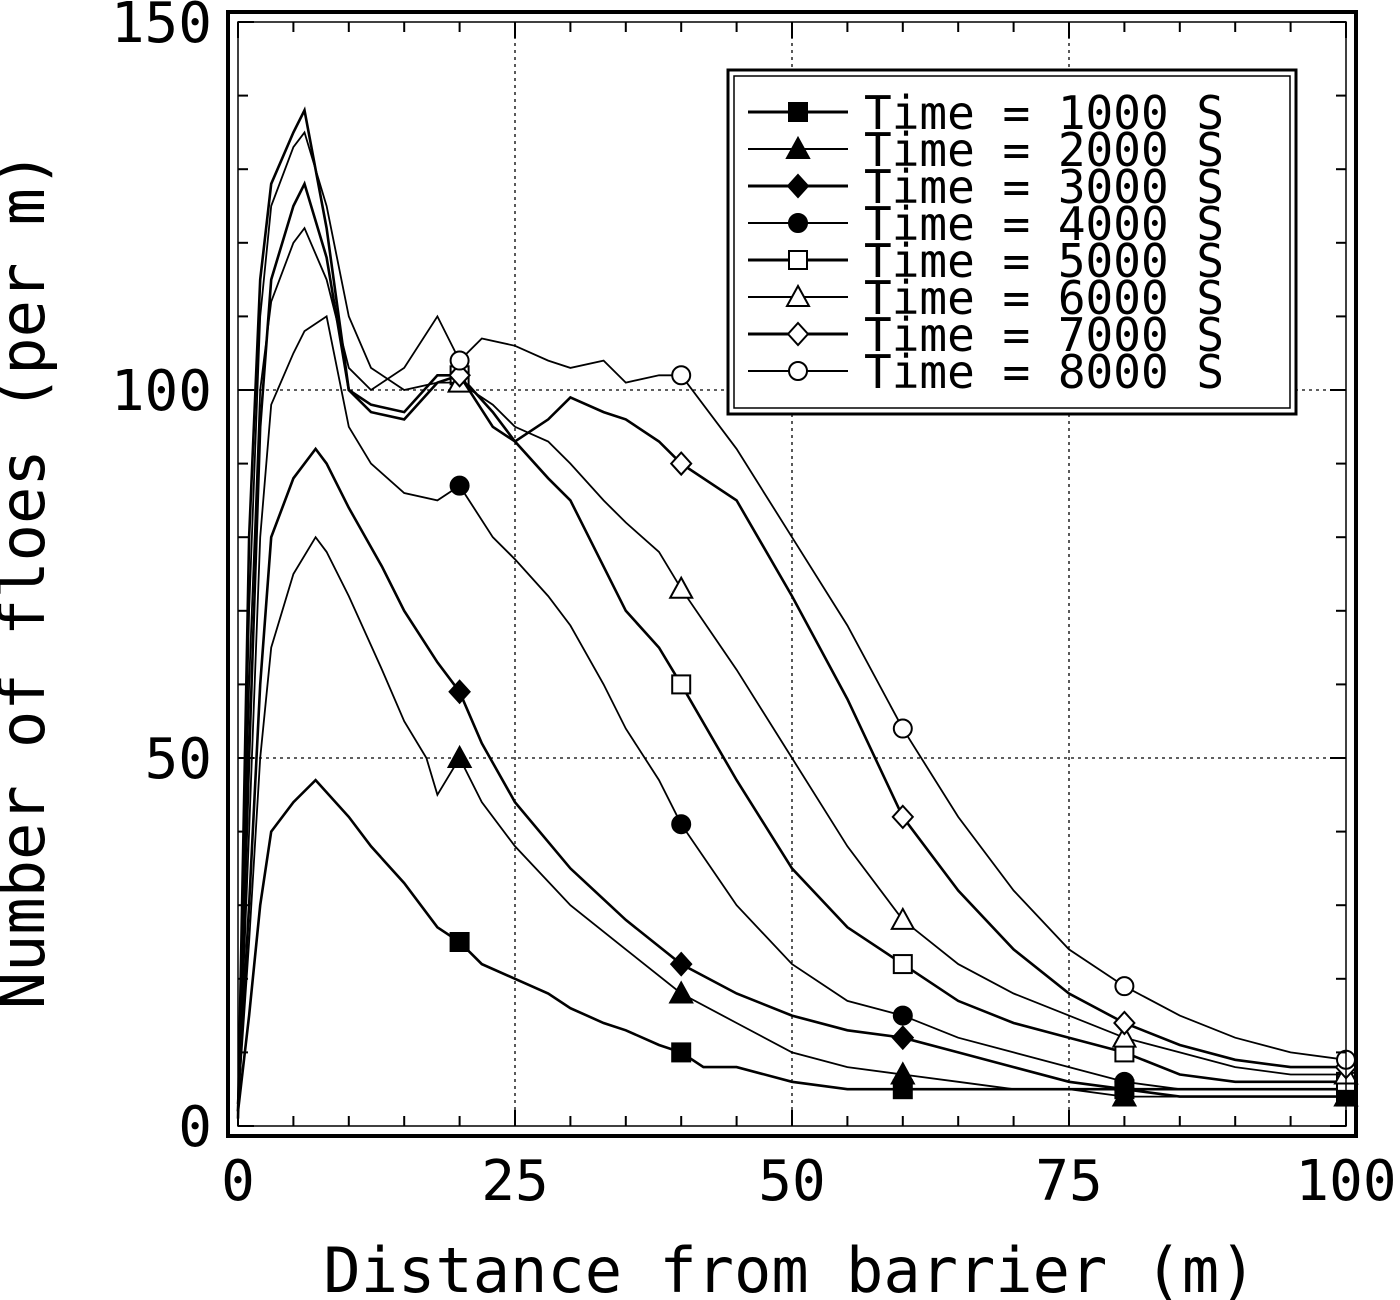 Image resolution: width=1400 pixels, height=1300 pixels. What do you see at coordinates (29, 580) in the screenshot?
I see `y-axis-label: Number of floes (per m)` at bounding box center [29, 580].